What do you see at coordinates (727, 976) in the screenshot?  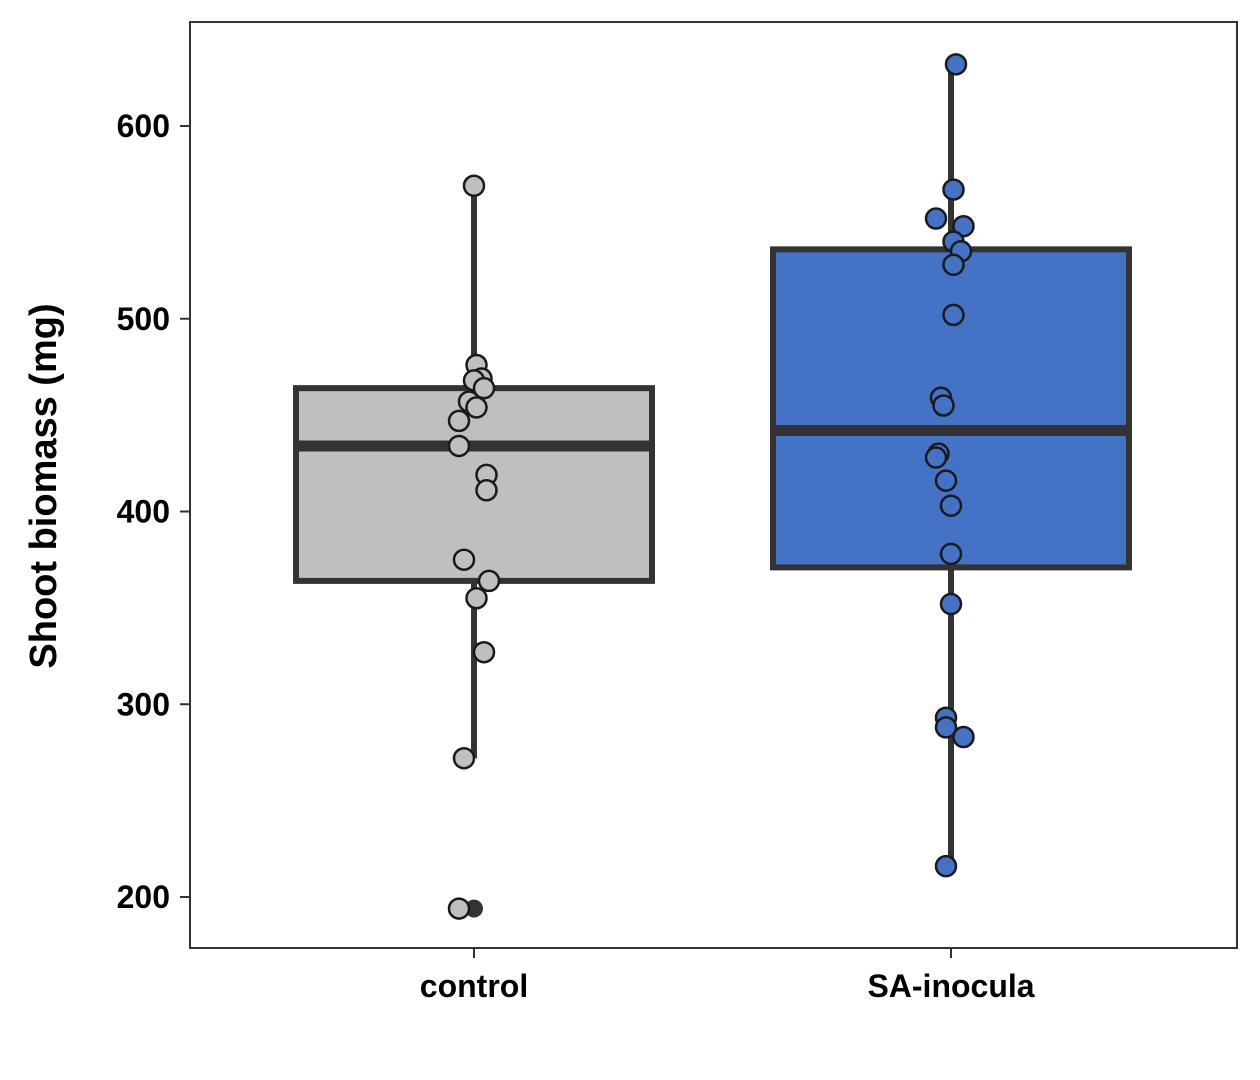 I see `x-axis: control SA-inocula` at bounding box center [727, 976].